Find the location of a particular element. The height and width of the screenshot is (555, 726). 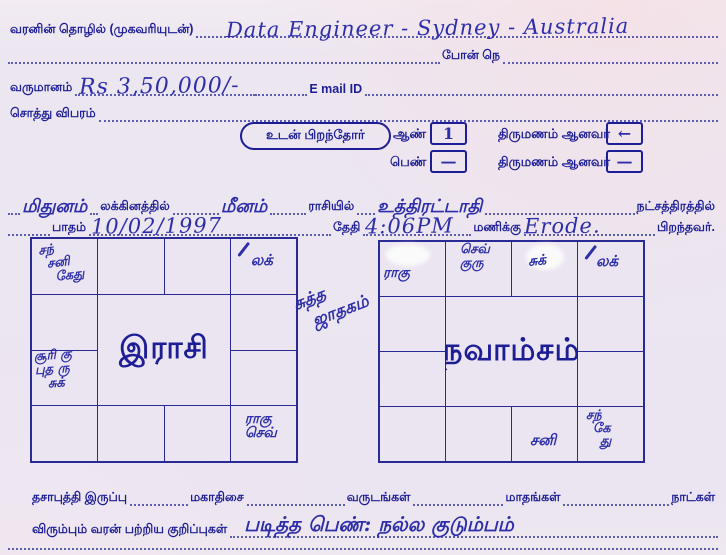

rasi-cell-r1c1: சந் சனி கேது is located at coordinates (65, 266).